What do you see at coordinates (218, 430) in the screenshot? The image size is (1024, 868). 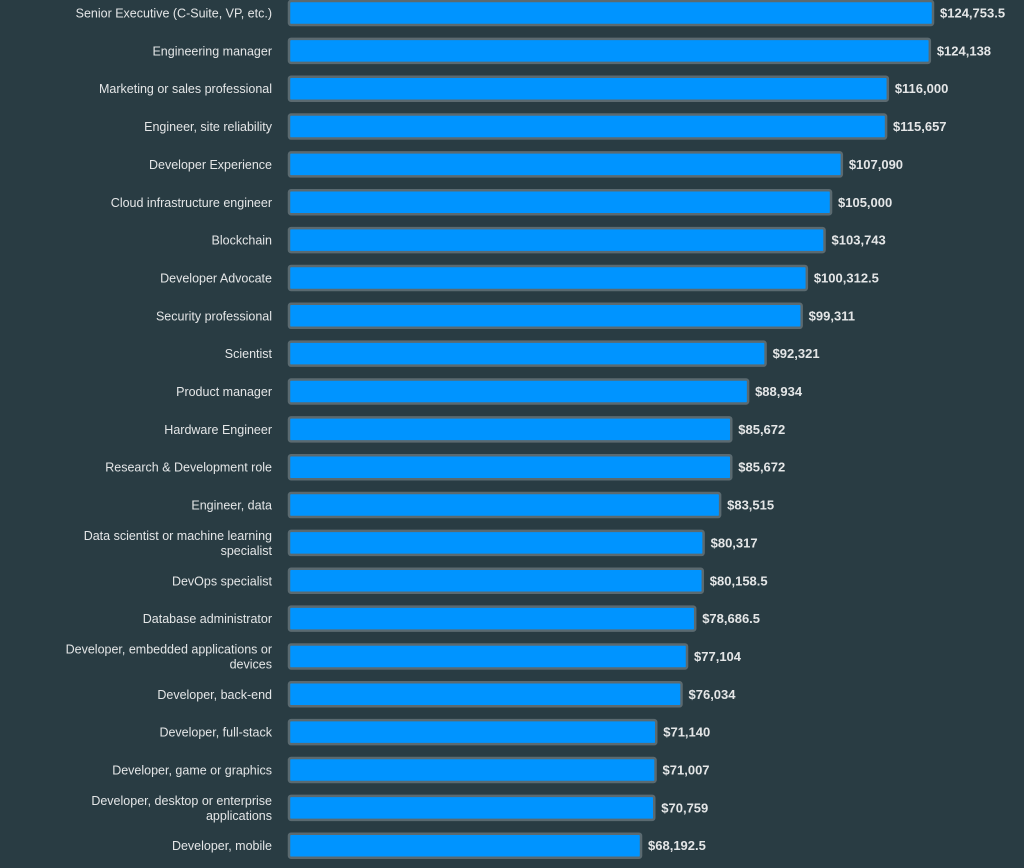 I see `category-label: Hardware Engineer` at bounding box center [218, 430].